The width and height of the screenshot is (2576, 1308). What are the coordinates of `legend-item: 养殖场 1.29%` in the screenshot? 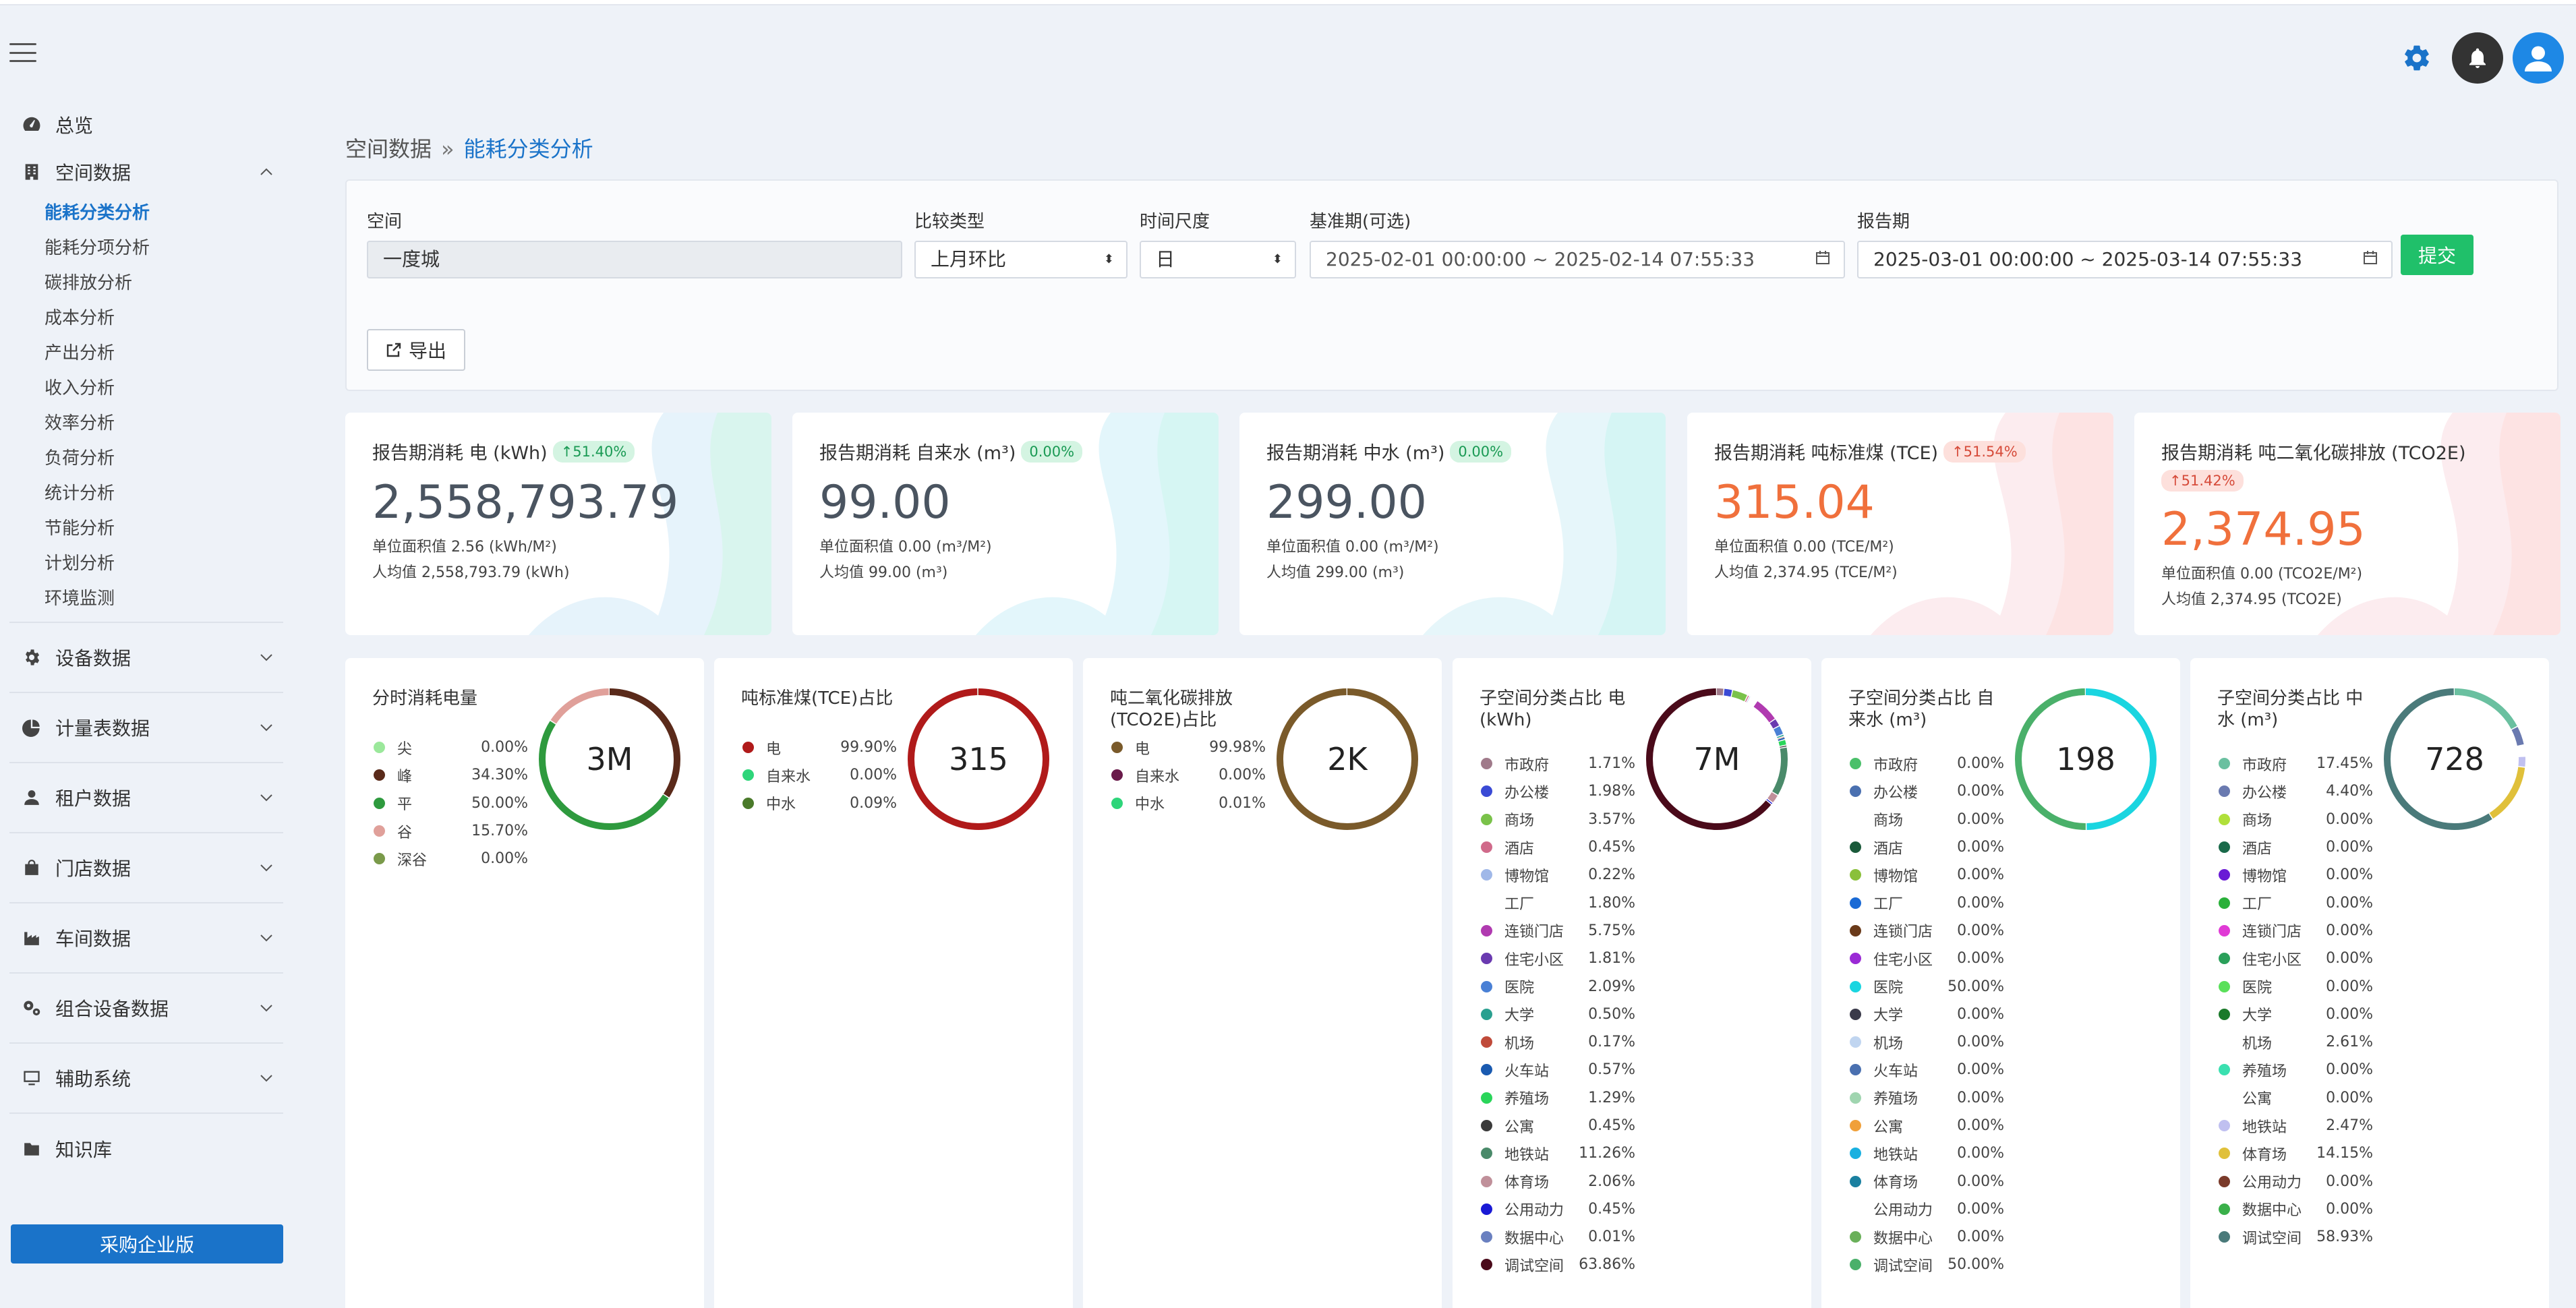 It's located at (1558, 1098).